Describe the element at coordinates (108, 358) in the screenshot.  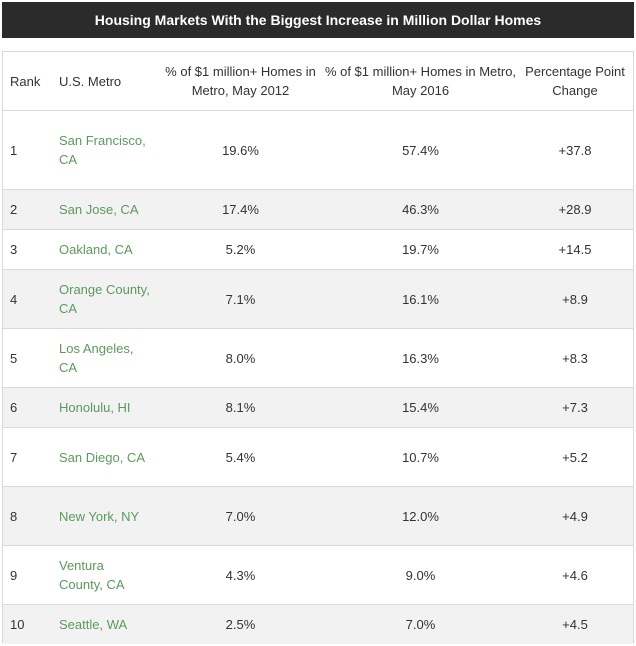
I see `metro-link: Los Angeles, CA` at that location.